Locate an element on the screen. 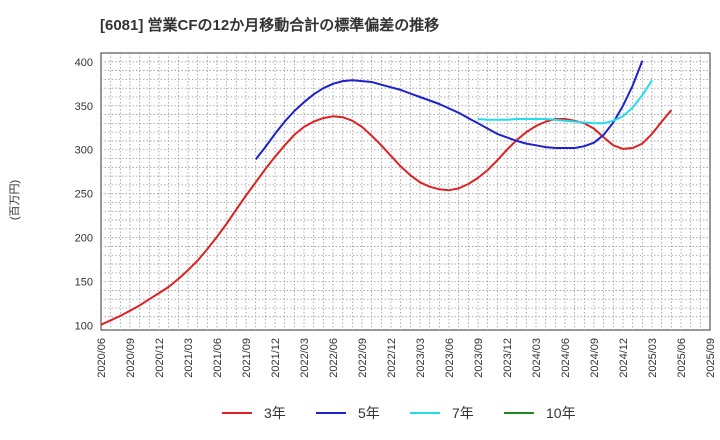 The height and width of the screenshot is (440, 720). x-tick-label: 2021/06 is located at coordinates (218, 358).